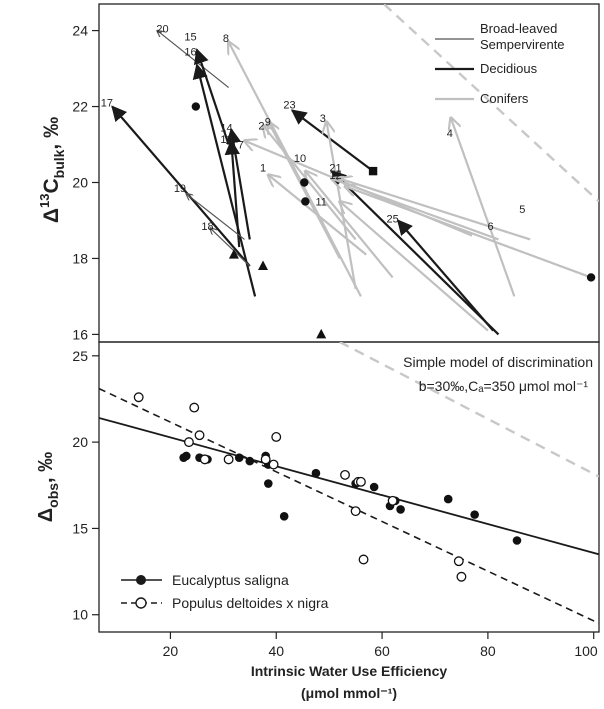  What do you see at coordinates (107, 104) in the screenshot?
I see `arrow-label-17: 17` at bounding box center [107, 104].